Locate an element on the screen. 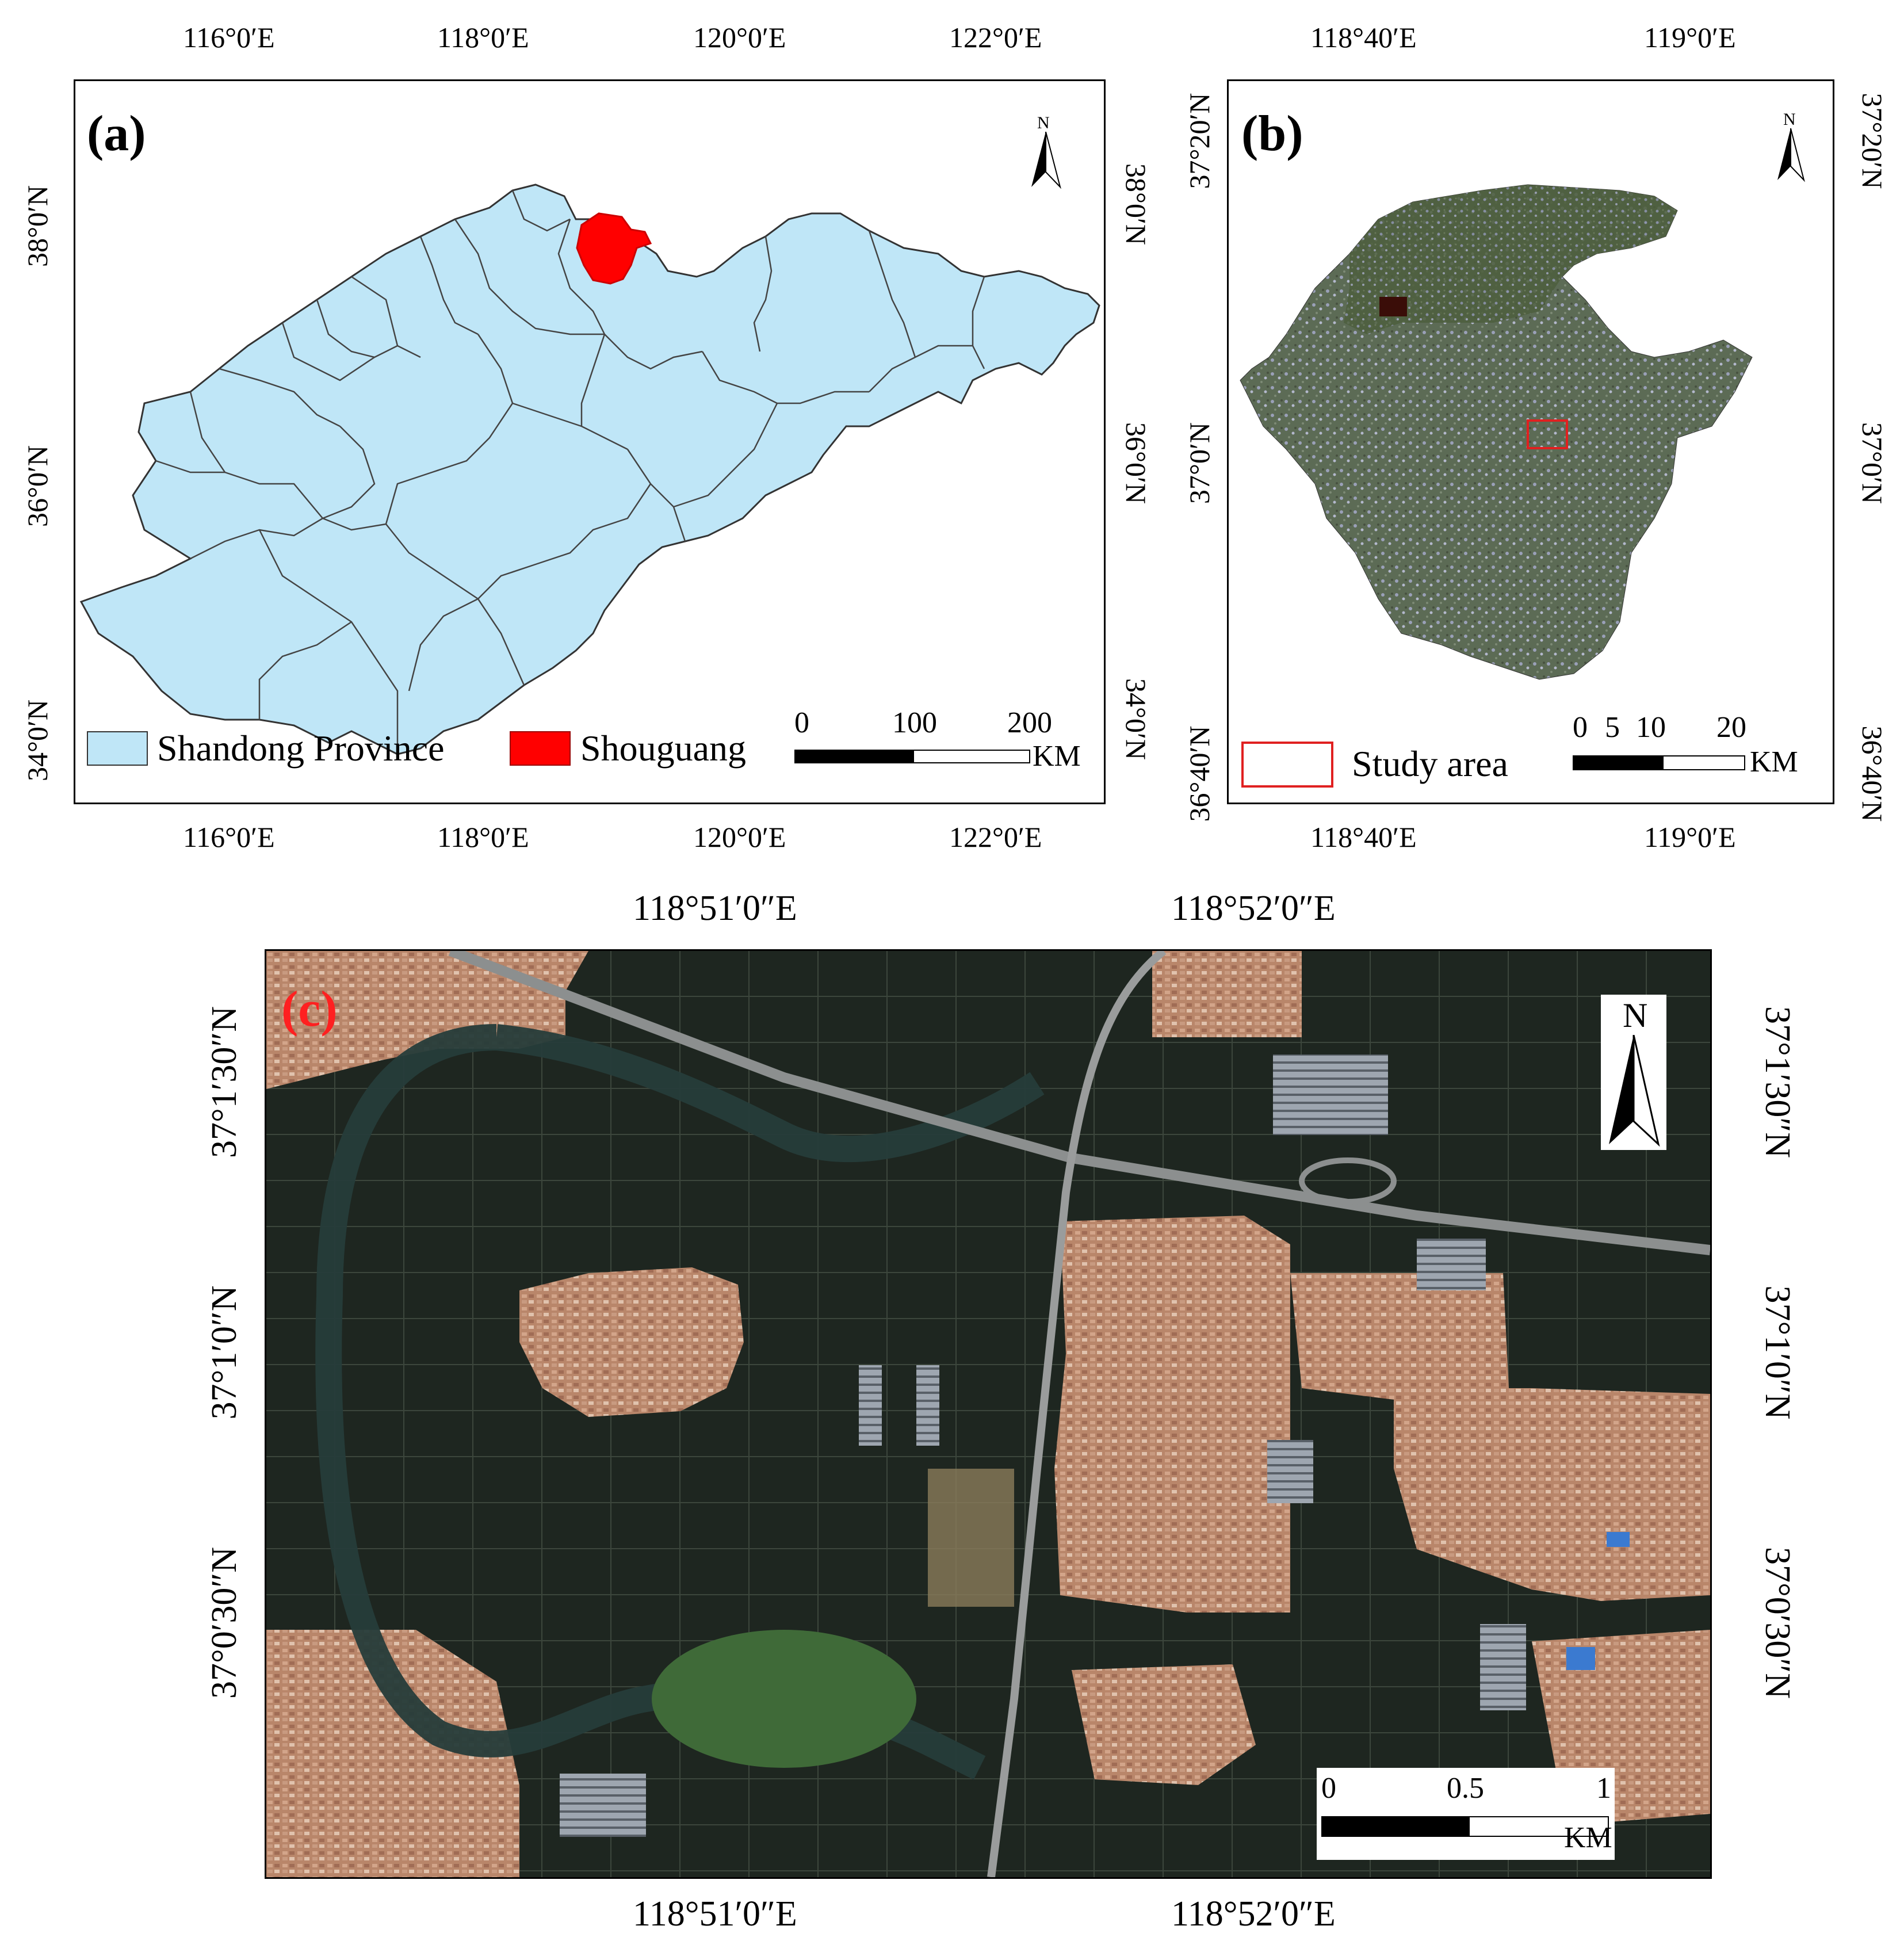 This screenshot has width=1904, height=1941. panel-c-ytick-right-2: 37°1′0″N is located at coordinates (1777, 1352).